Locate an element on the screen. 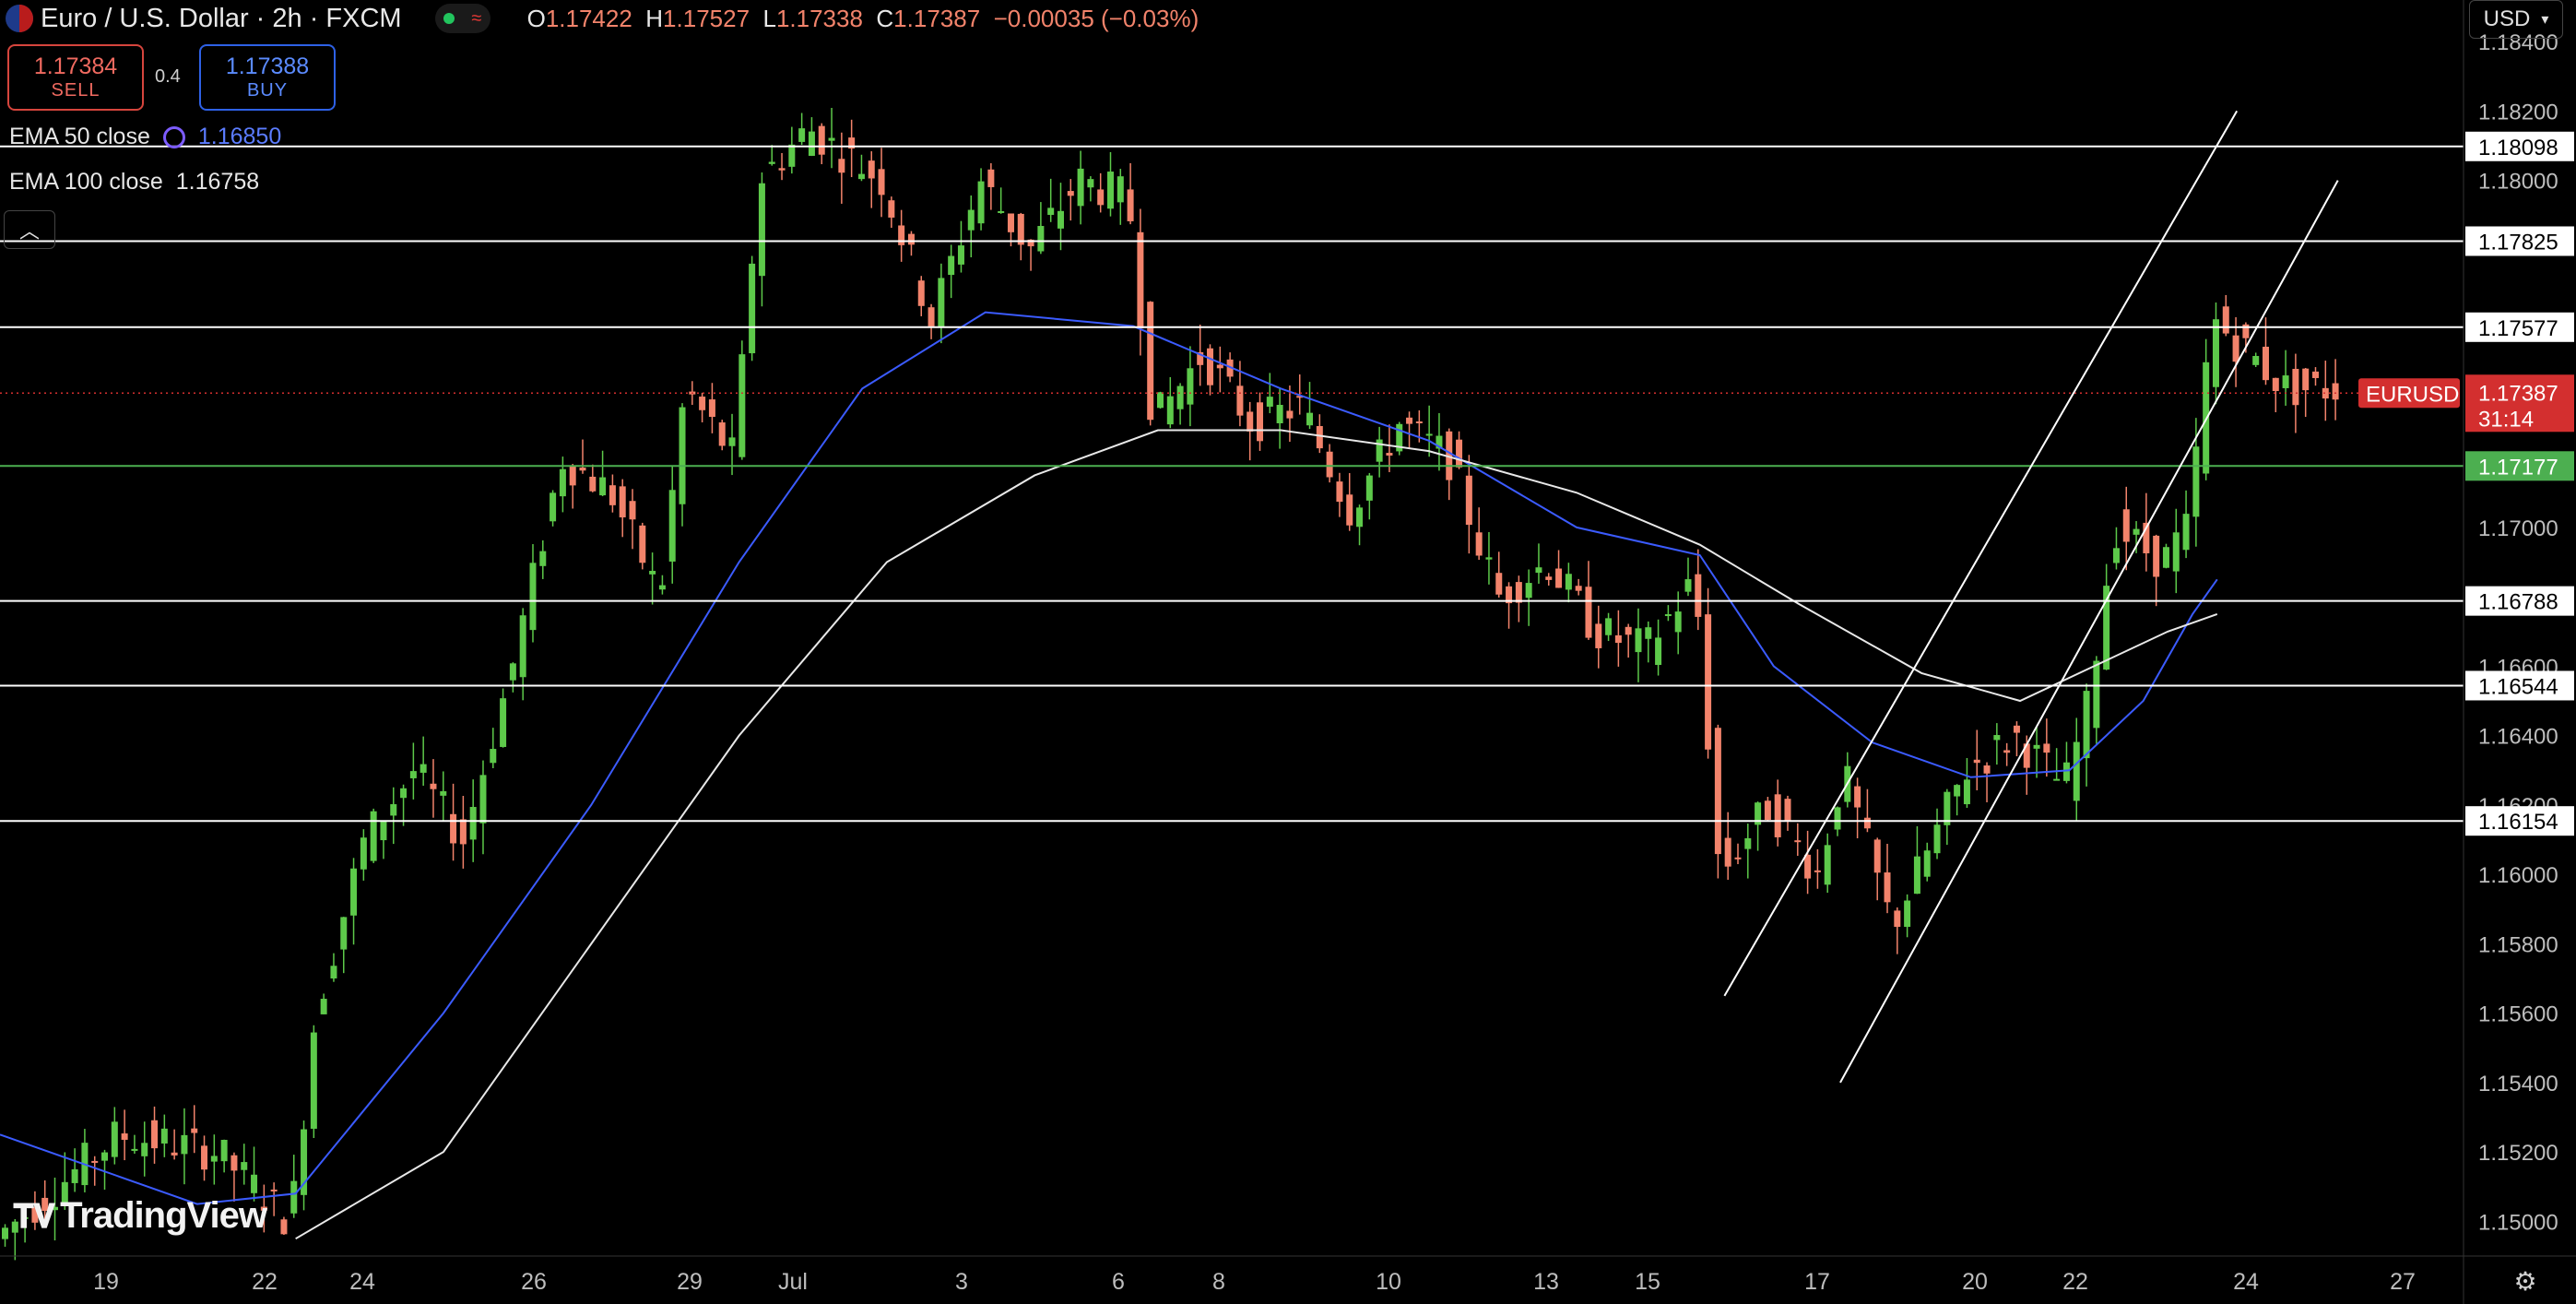 The image size is (2576, 1304). symbol-title: Euro / U.S. Dollar · 2h · FXCM is located at coordinates (221, 18).